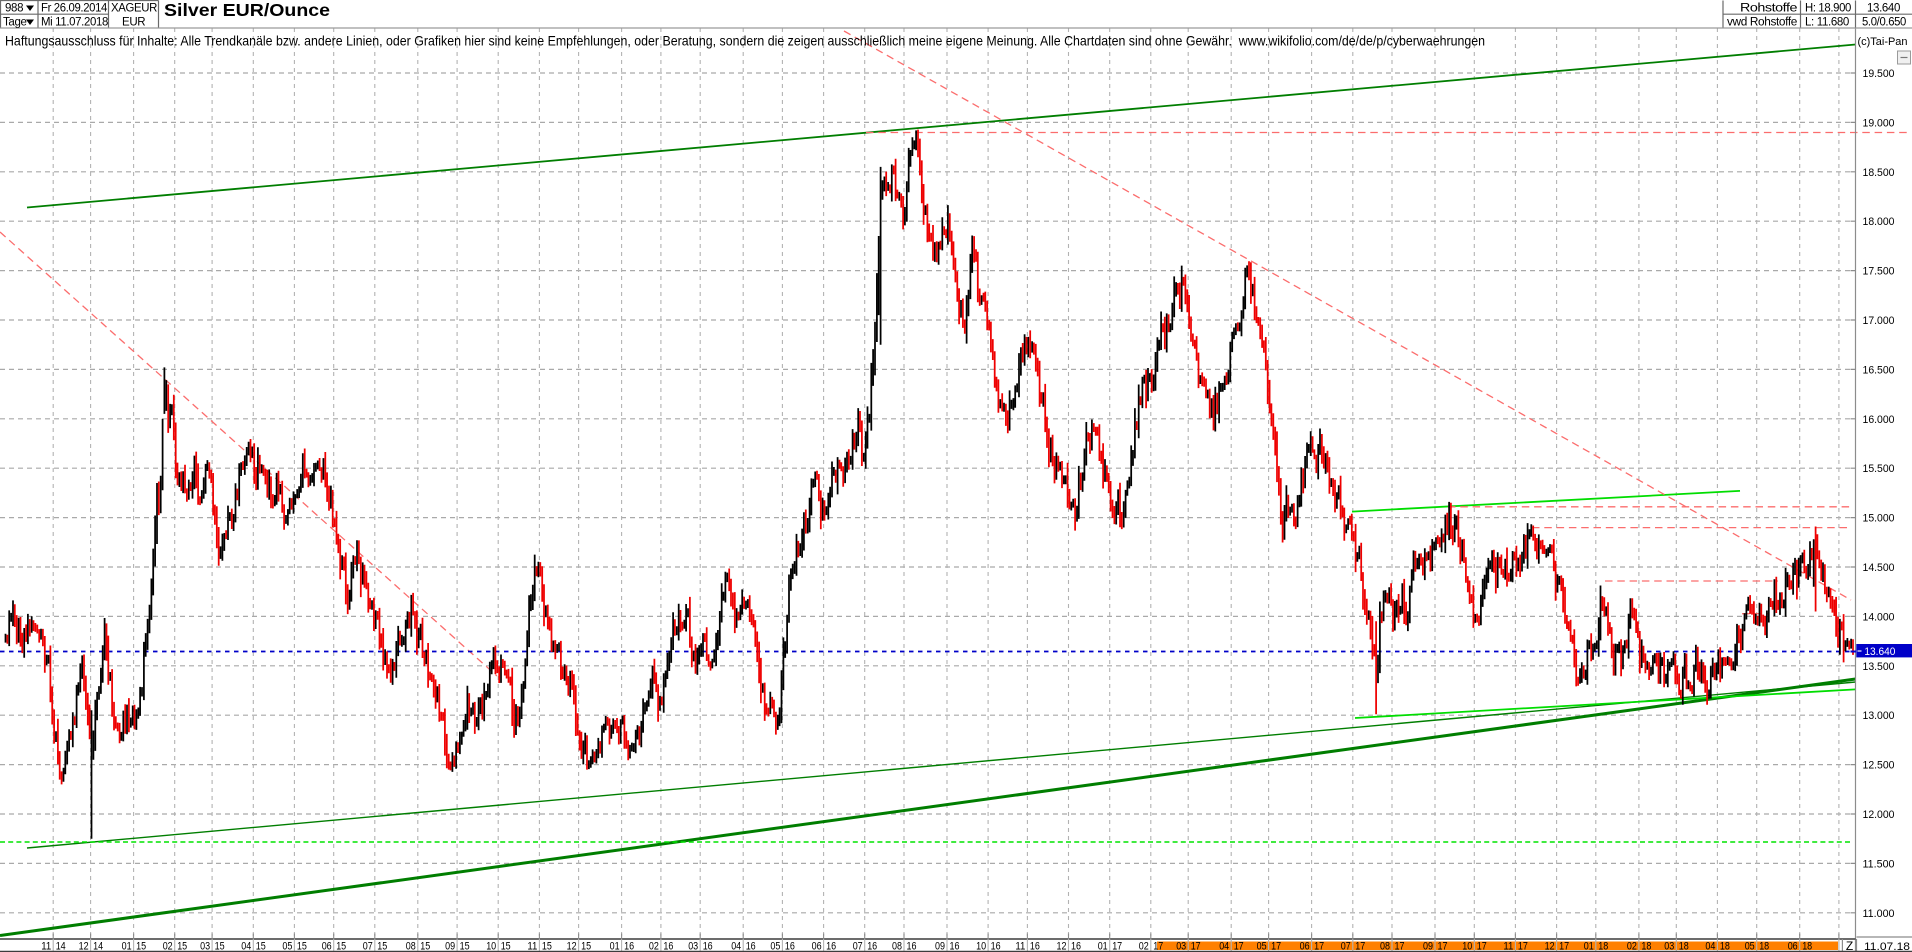  I want to click on svg-text: XAGEUR, so click(134, 9).